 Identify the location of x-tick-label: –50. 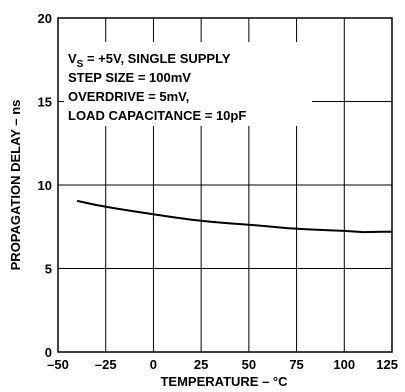
(58, 364).